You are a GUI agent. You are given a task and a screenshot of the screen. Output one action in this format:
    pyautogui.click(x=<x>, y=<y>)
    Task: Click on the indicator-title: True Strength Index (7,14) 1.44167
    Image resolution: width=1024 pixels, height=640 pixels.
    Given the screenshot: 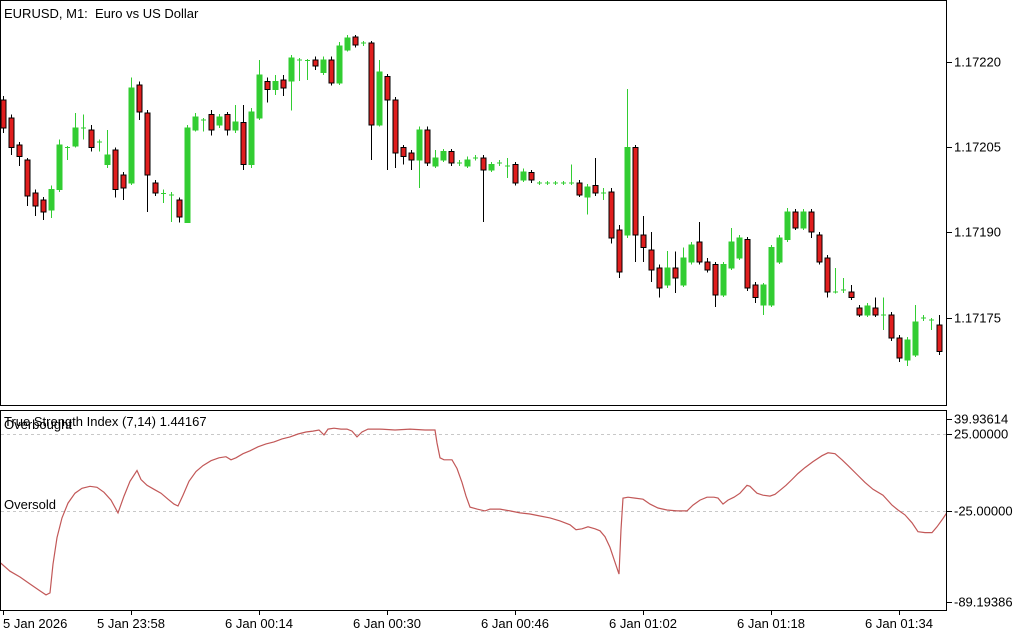 What is the action you would take?
    pyautogui.click(x=105, y=421)
    